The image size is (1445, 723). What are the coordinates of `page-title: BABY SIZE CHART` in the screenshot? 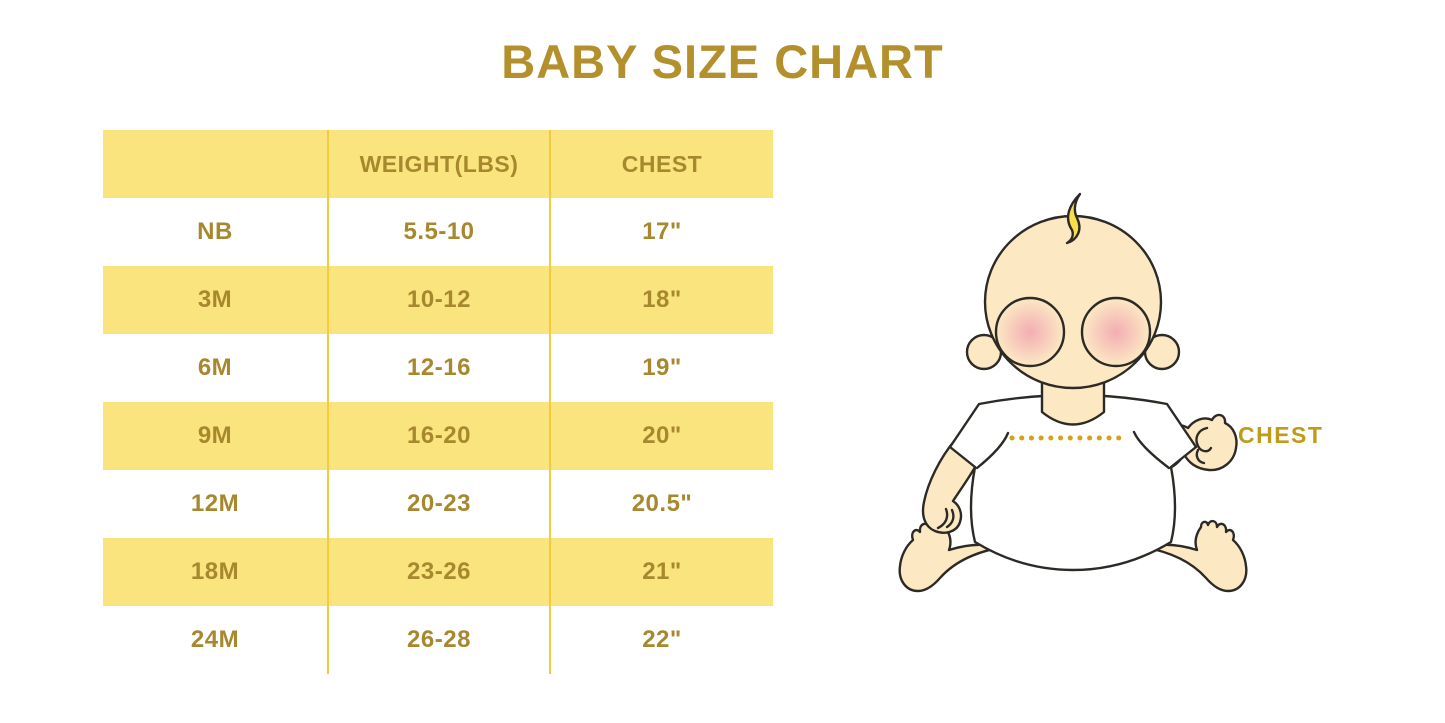 It's located at (722, 61).